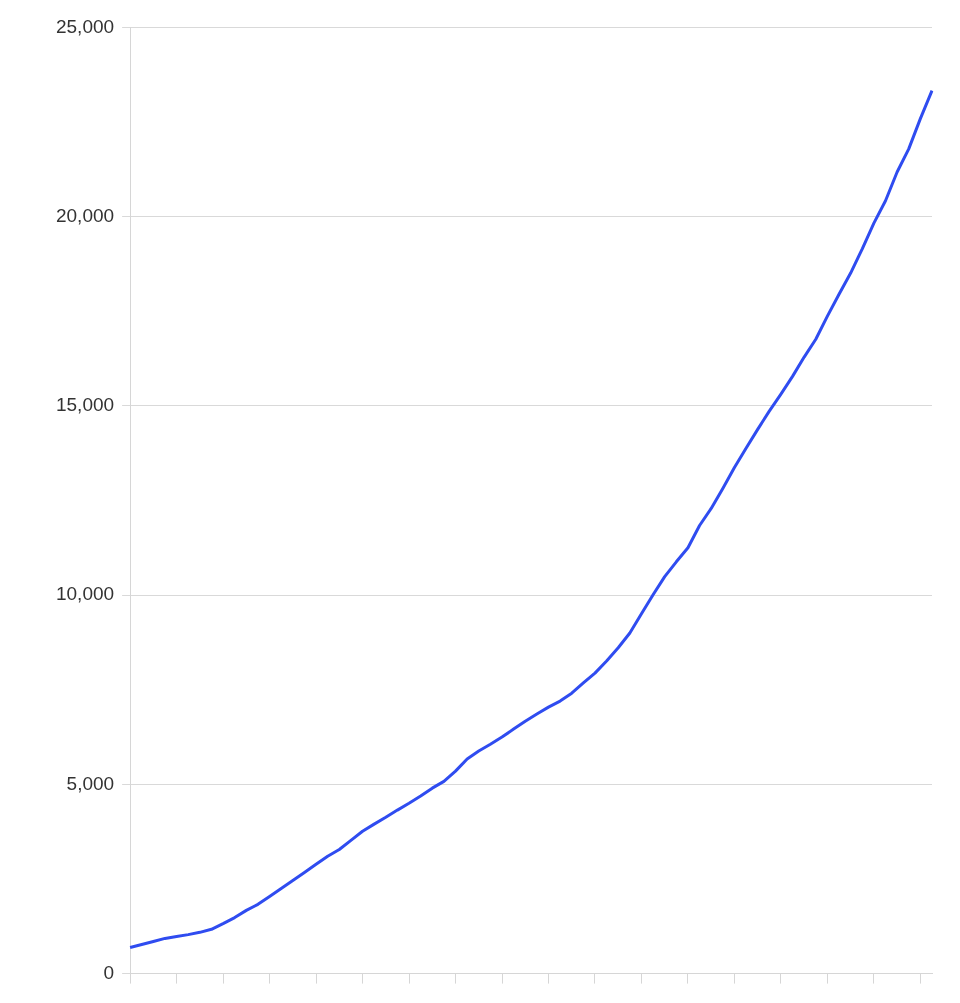 The width and height of the screenshot is (960, 1003). What do you see at coordinates (109, 972) in the screenshot?
I see `y-tick-label: 0` at bounding box center [109, 972].